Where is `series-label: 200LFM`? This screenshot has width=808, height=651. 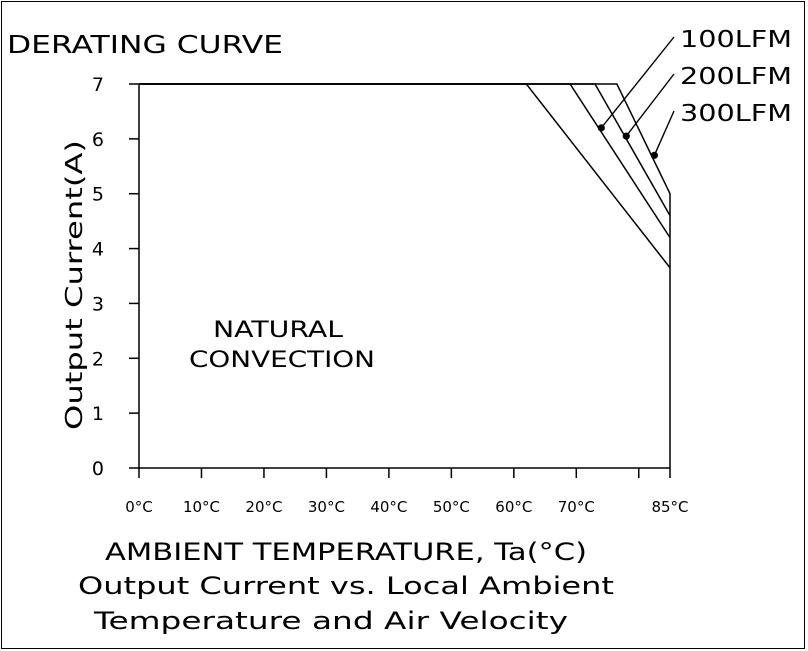
series-label: 200LFM is located at coordinates (736, 77).